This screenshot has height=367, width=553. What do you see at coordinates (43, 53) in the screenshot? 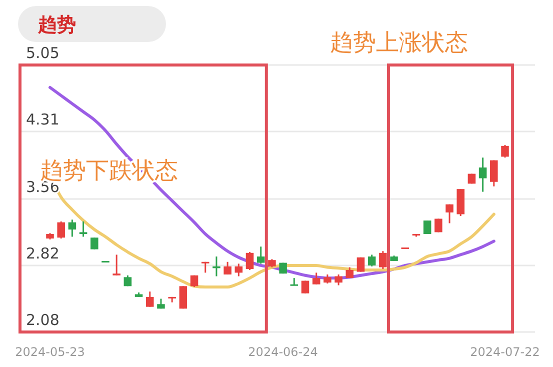
I see `y-tick-label: 5.05` at bounding box center [43, 53].